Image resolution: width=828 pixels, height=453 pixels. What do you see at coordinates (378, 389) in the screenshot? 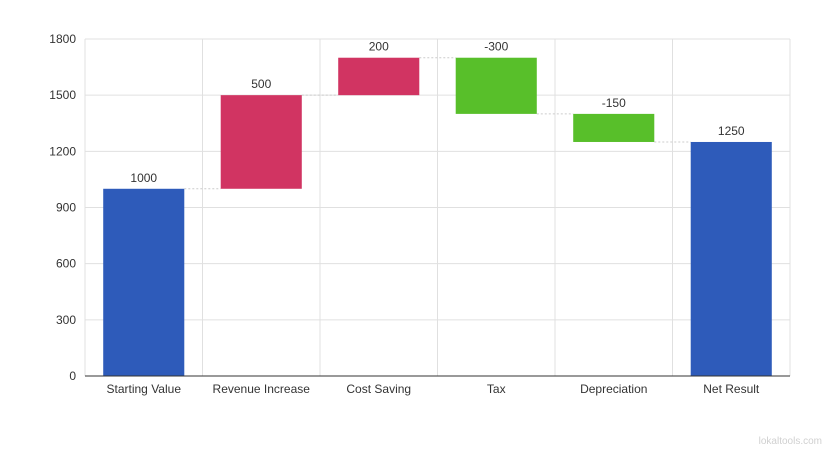
I see `x-tick-label: Cost Saving` at bounding box center [378, 389].